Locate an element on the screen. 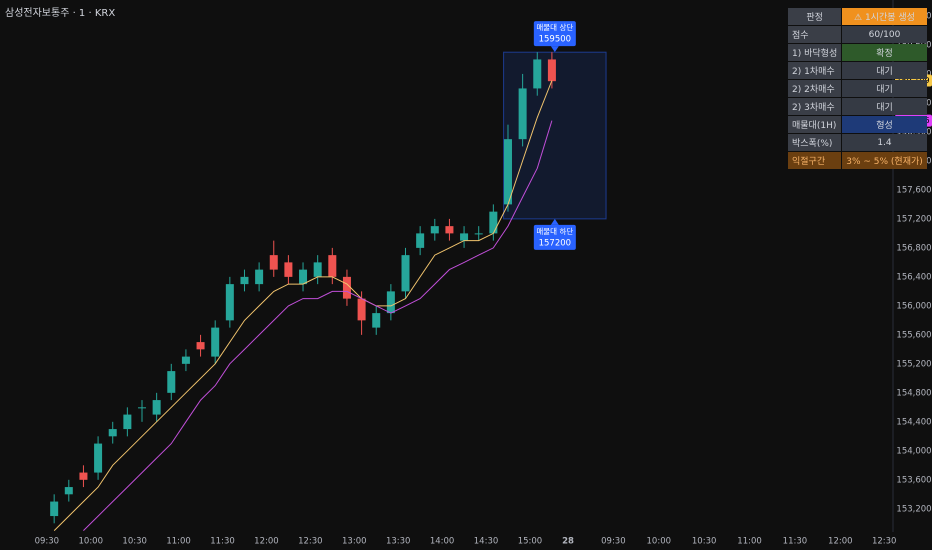 Image resolution: width=932 pixels, height=550 pixels. y-tick-label: 153,600 is located at coordinates (913, 480).